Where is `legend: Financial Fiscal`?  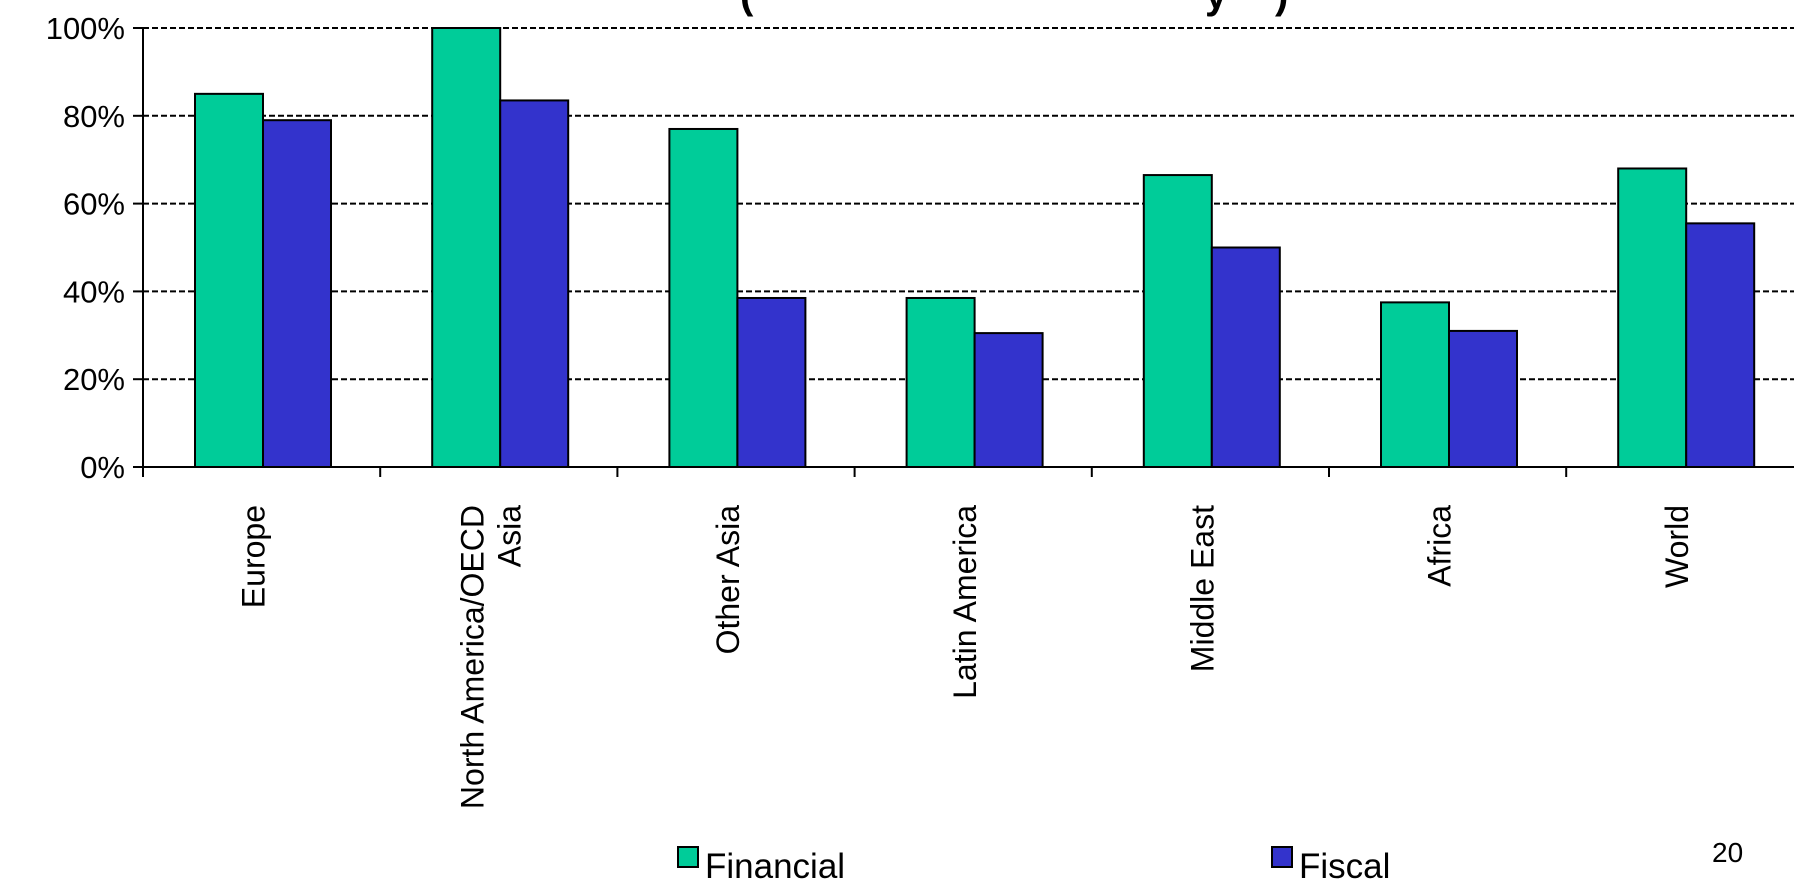 legend: Financial Fiscal is located at coordinates (1033, 866).